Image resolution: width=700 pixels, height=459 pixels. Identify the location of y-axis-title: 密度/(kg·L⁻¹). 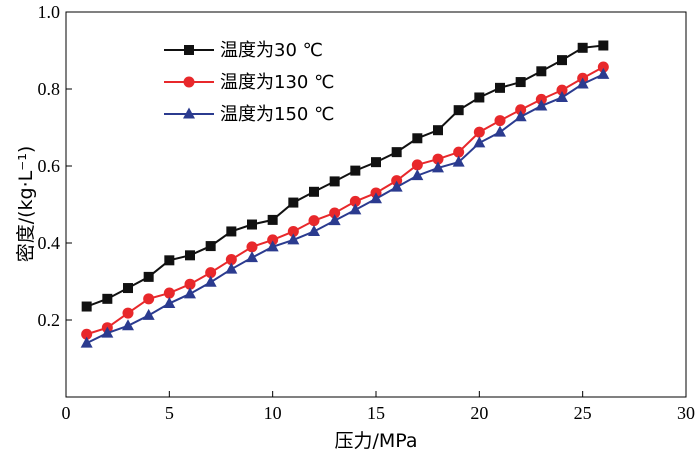
(26, 204).